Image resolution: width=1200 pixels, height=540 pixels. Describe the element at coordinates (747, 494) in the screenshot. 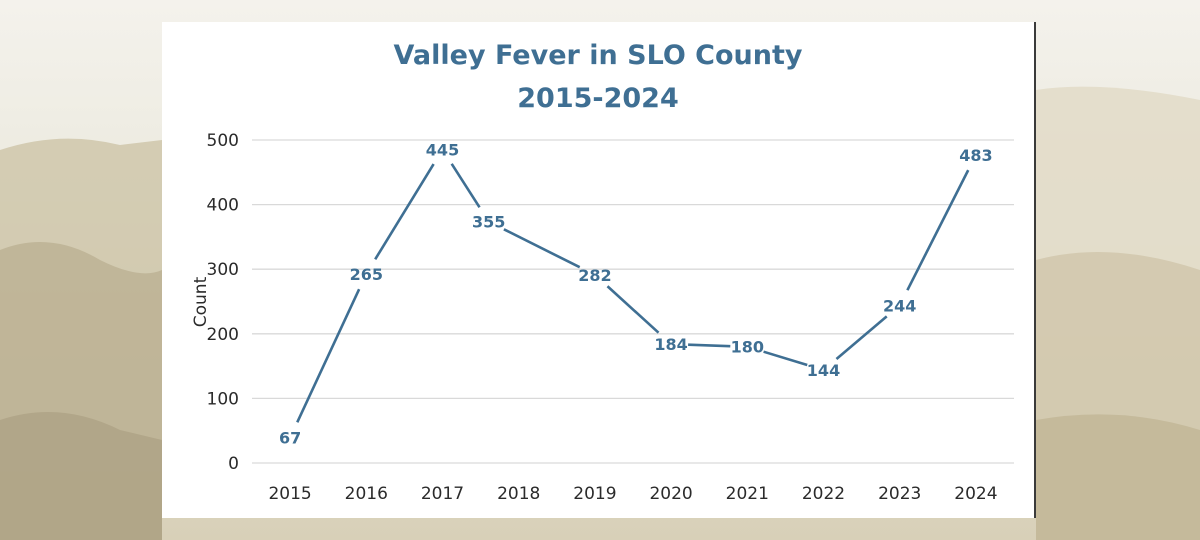

I see `x-tick-label: 2021` at that location.